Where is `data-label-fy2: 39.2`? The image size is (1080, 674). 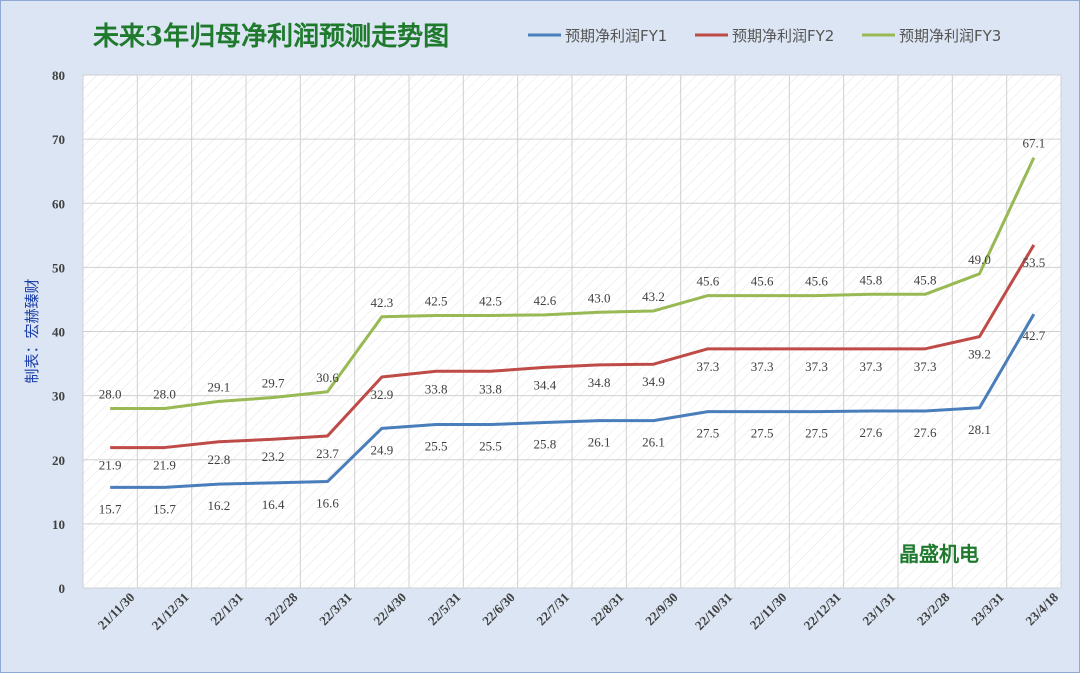 data-label-fy2: 39.2 is located at coordinates (979, 354).